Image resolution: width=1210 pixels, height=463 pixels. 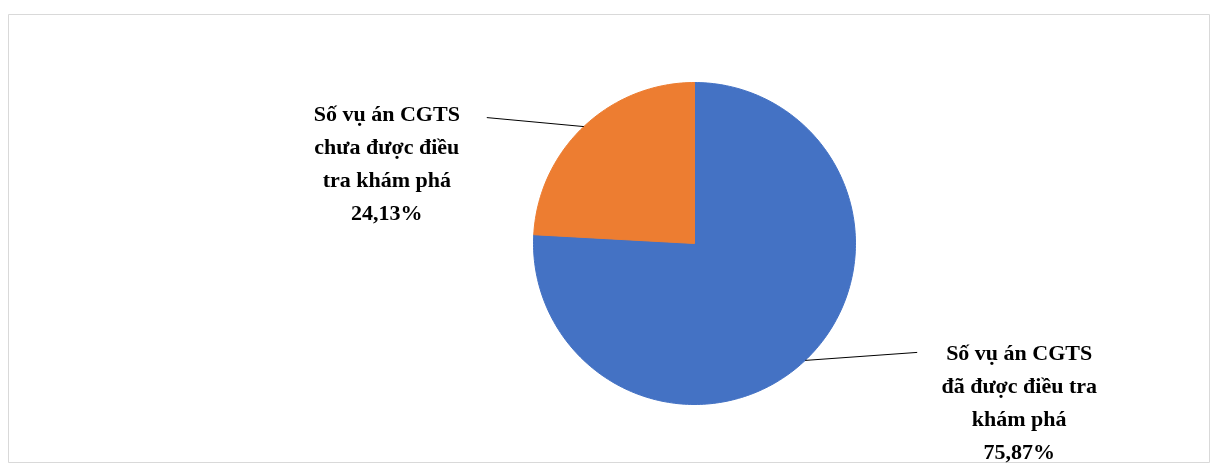 What do you see at coordinates (1019, 450) in the screenshot?
I see `data-label: 75,87%` at bounding box center [1019, 450].